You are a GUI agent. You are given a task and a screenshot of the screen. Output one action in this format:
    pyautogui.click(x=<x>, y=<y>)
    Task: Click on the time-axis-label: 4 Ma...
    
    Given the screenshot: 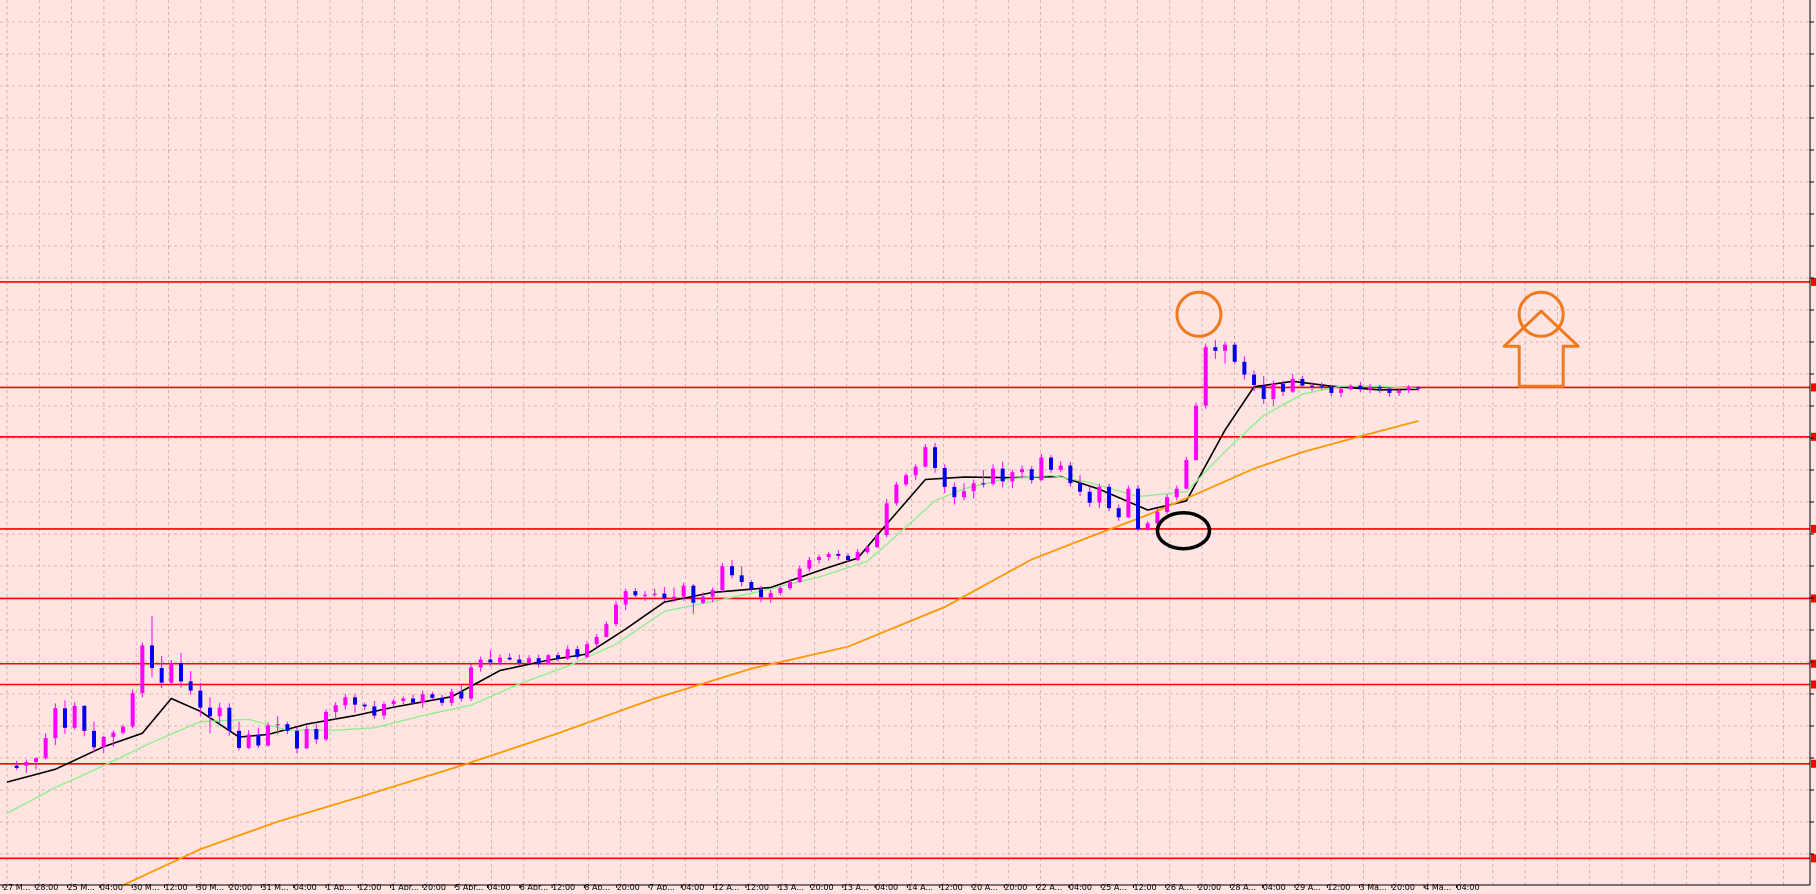 What is the action you would take?
    pyautogui.click(x=1437, y=886)
    